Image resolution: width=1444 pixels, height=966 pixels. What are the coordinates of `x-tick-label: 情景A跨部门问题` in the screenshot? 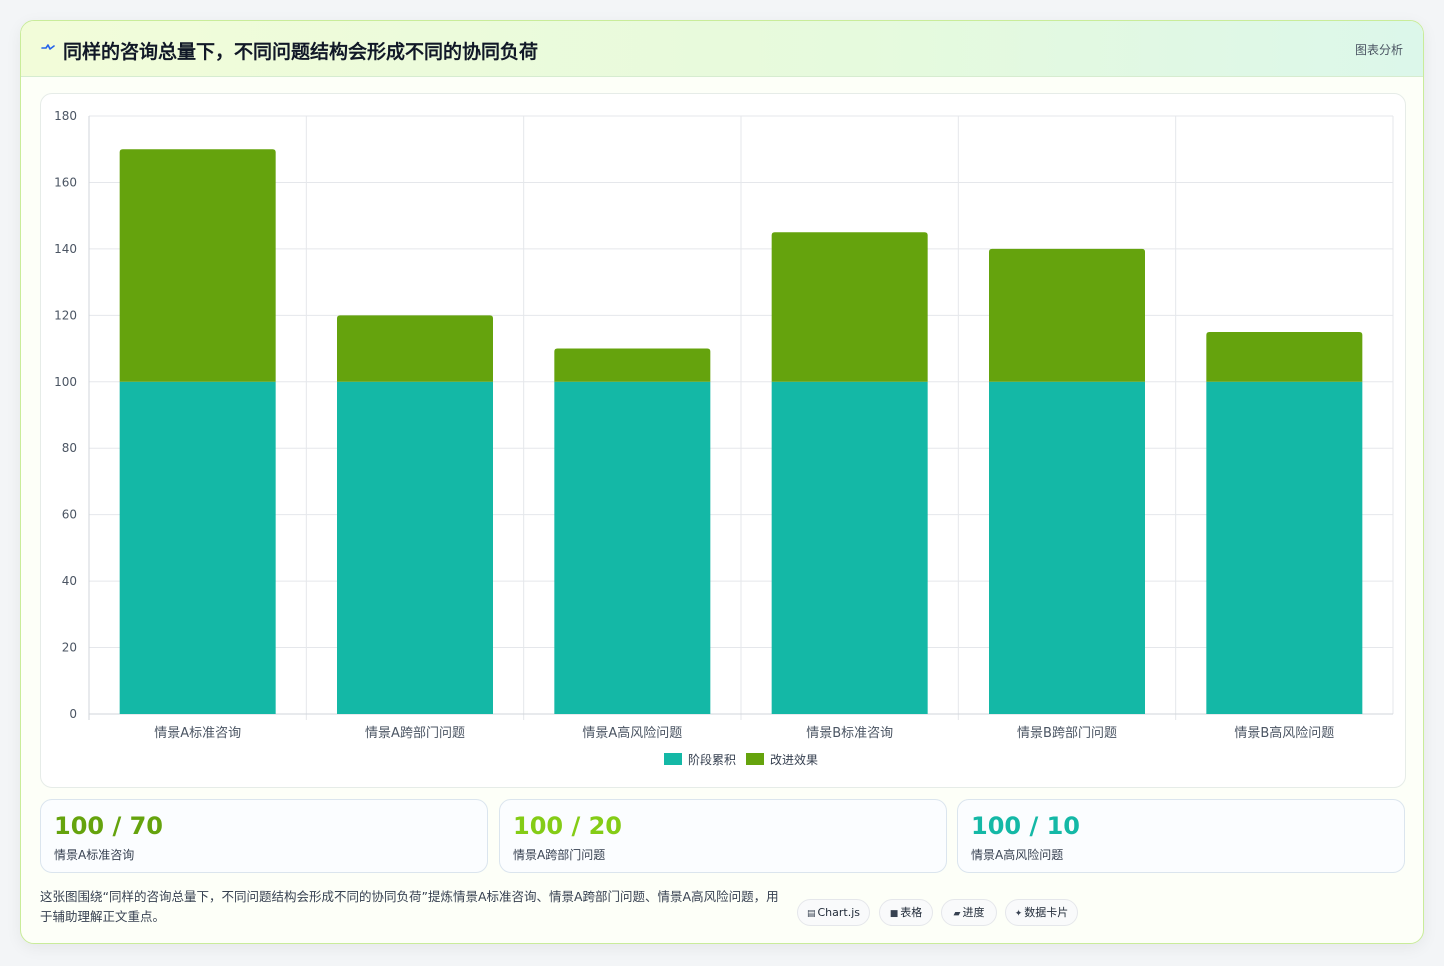 It's located at (415, 733).